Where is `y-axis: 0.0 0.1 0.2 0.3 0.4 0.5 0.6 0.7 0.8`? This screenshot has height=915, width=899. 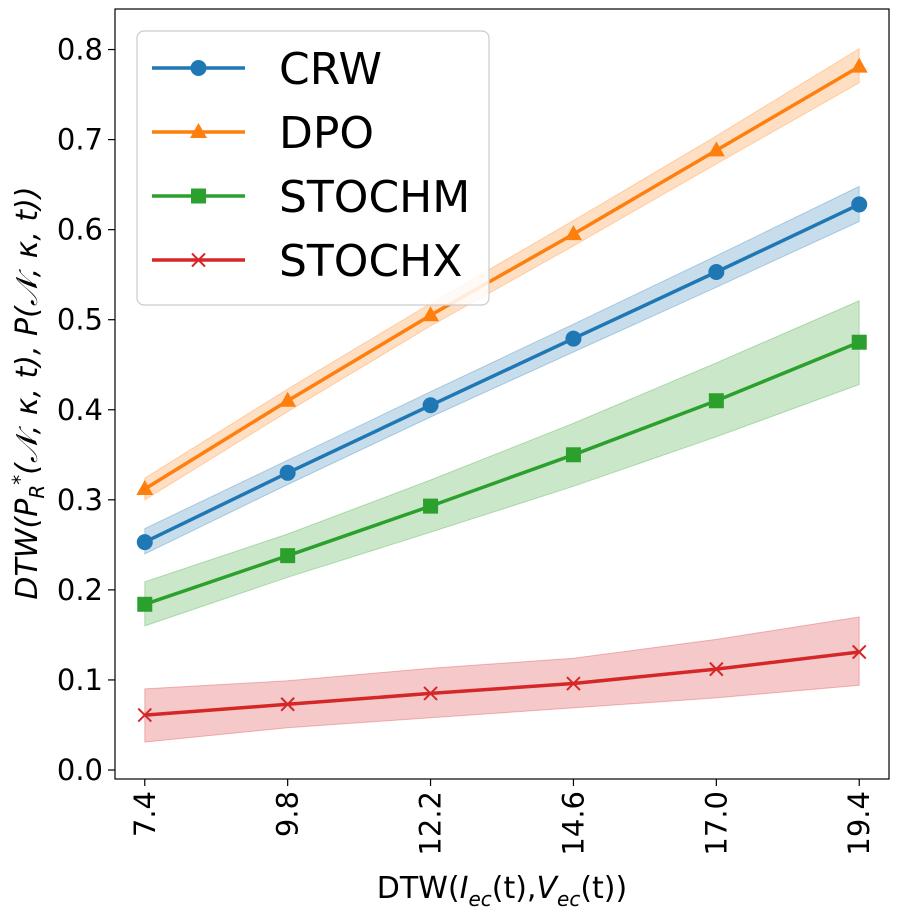
y-axis: 0.0 0.1 0.2 0.3 0.4 0.5 0.6 0.7 0.8 is located at coordinates (86, 410).